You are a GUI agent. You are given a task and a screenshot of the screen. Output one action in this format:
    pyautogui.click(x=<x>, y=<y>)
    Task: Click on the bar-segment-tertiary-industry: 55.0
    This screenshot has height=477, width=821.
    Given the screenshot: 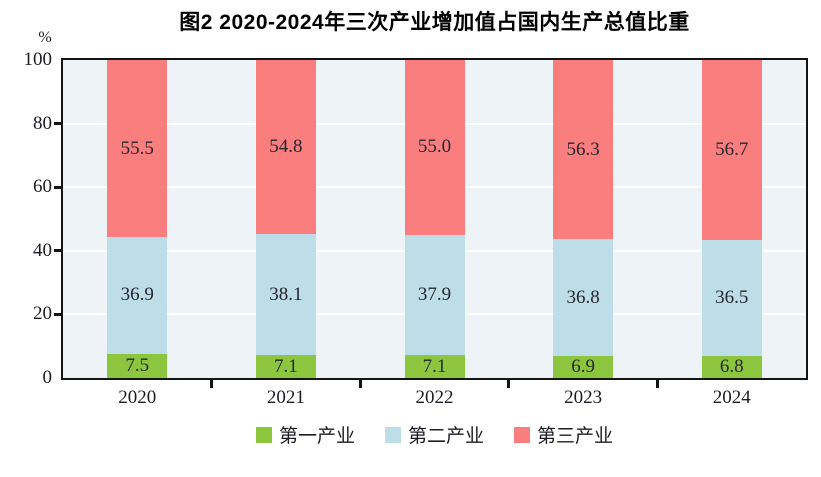 What is the action you would take?
    pyautogui.click(x=434, y=147)
    